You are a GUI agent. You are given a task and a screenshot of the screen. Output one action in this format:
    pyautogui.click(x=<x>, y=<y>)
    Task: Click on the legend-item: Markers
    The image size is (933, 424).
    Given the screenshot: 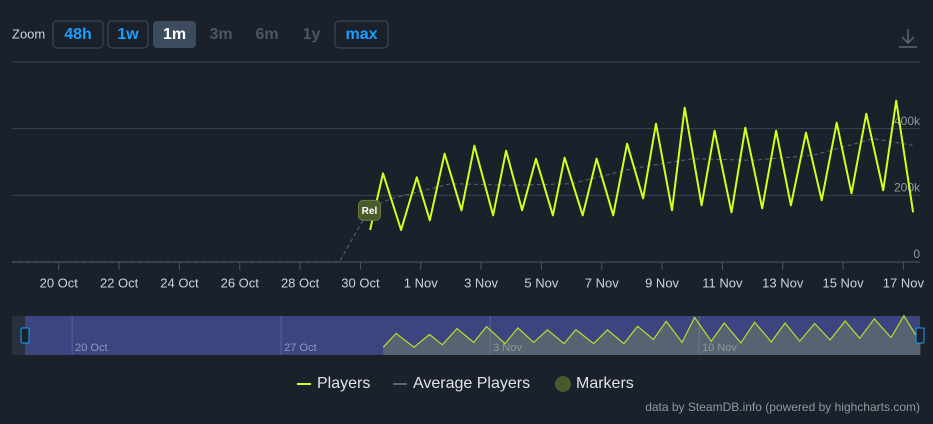 What is the action you would take?
    pyautogui.click(x=594, y=383)
    